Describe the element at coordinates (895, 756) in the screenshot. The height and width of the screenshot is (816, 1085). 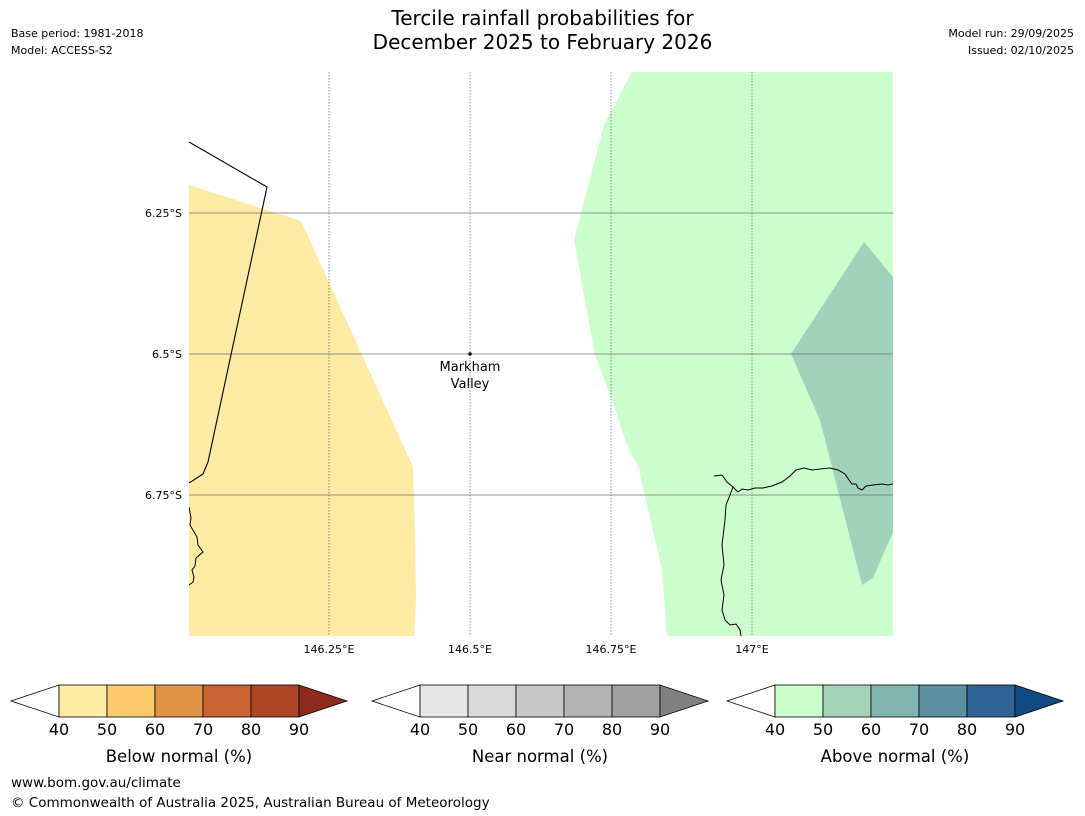
I see `colorbar-above-normal-label: Above normal (%)` at that location.